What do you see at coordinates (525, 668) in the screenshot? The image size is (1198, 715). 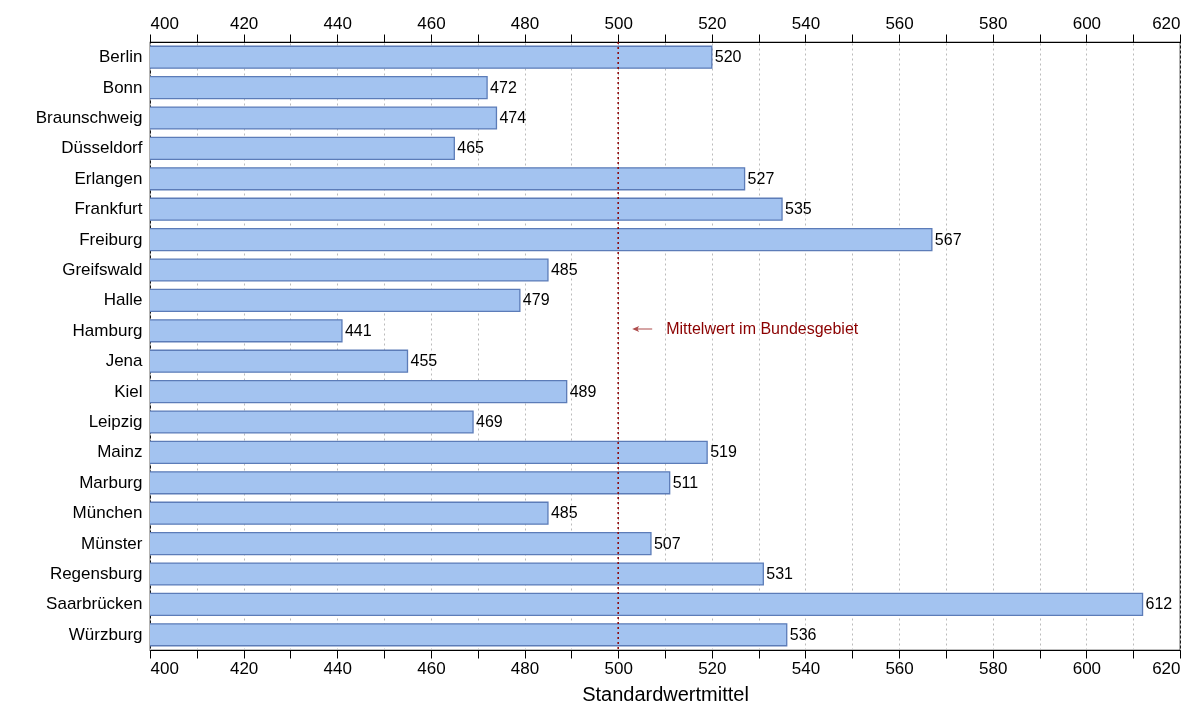 I see `x-tick-label: 480` at bounding box center [525, 668].